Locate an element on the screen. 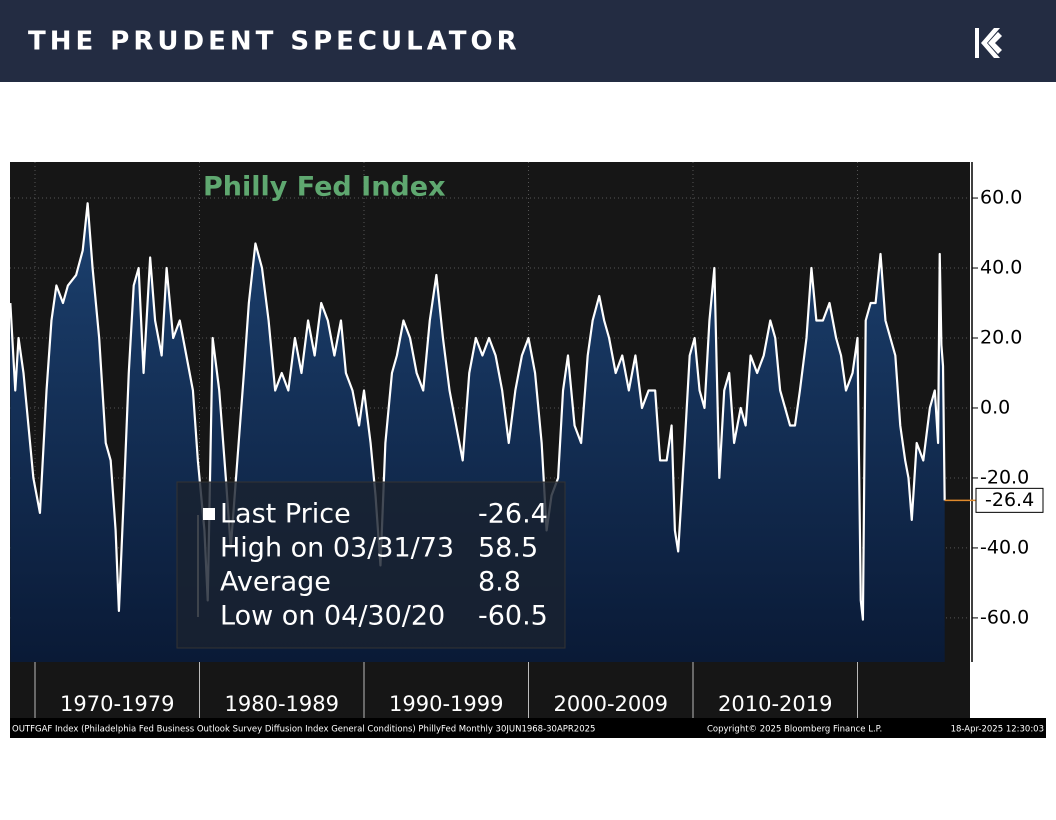  last-value-label: -26.4 is located at coordinates (1009, 500).